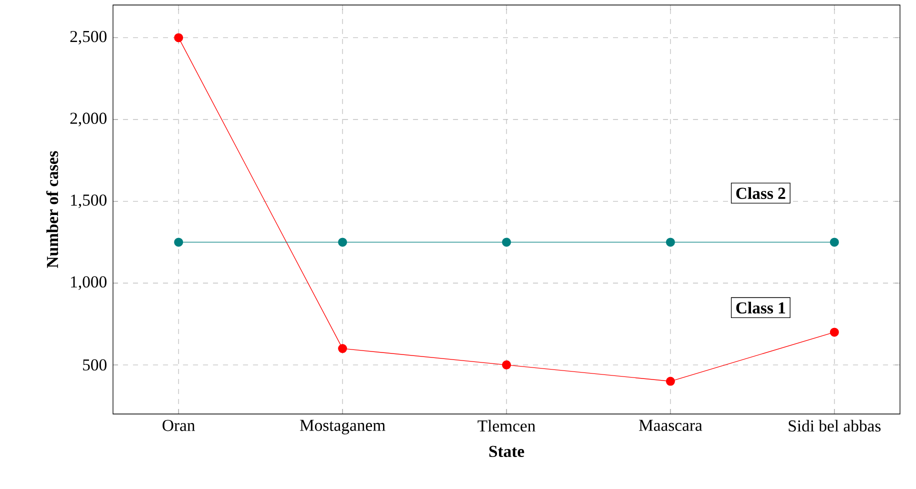 The width and height of the screenshot is (916, 489). Describe the element at coordinates (52, 209) in the screenshot. I see `y-axis-title: Number of cases` at that location.